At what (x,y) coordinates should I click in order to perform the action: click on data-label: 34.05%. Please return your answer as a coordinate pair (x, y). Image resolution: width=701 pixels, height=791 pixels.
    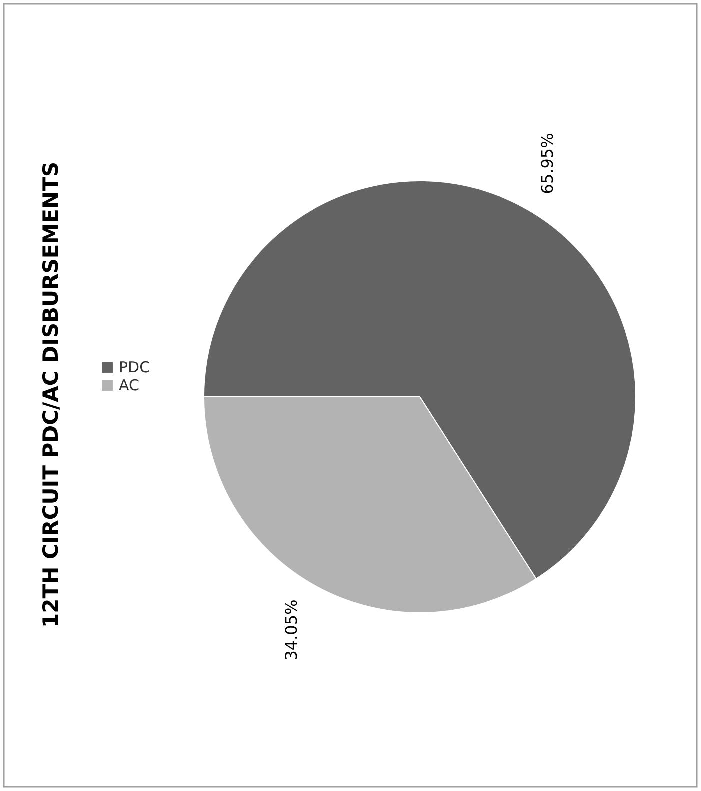
    Looking at the image, I should click on (292, 630).